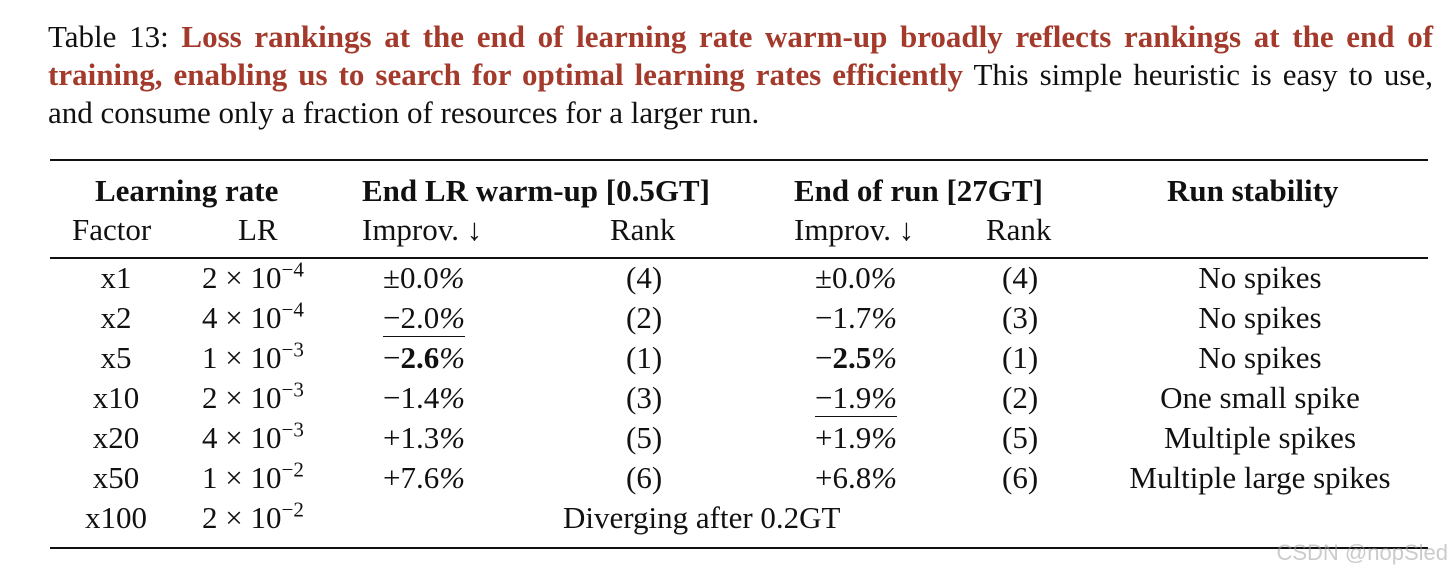  I want to click on cell-lr: 1 × 10⁻², so click(253, 476).